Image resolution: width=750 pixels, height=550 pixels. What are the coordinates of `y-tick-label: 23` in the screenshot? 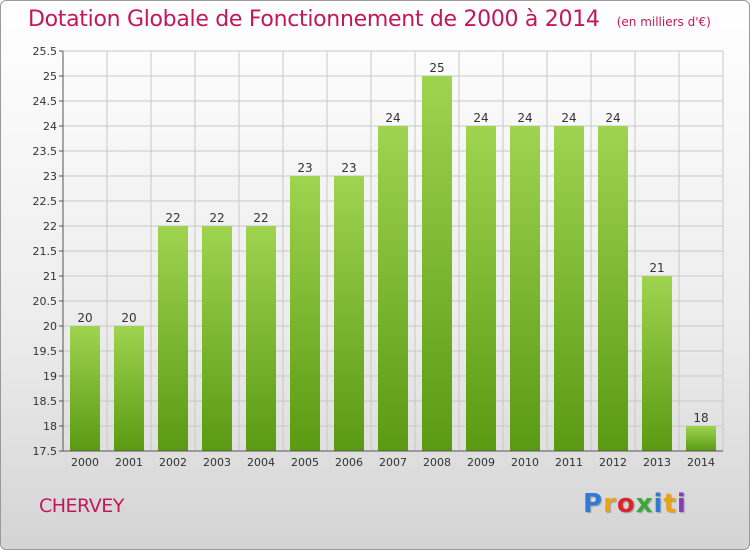 It's located at (50, 176).